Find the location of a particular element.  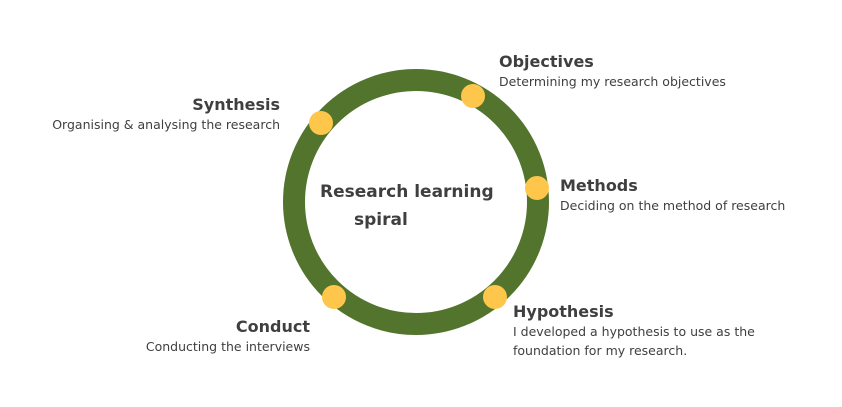

center-title-line2: spiral is located at coordinates (381, 220).